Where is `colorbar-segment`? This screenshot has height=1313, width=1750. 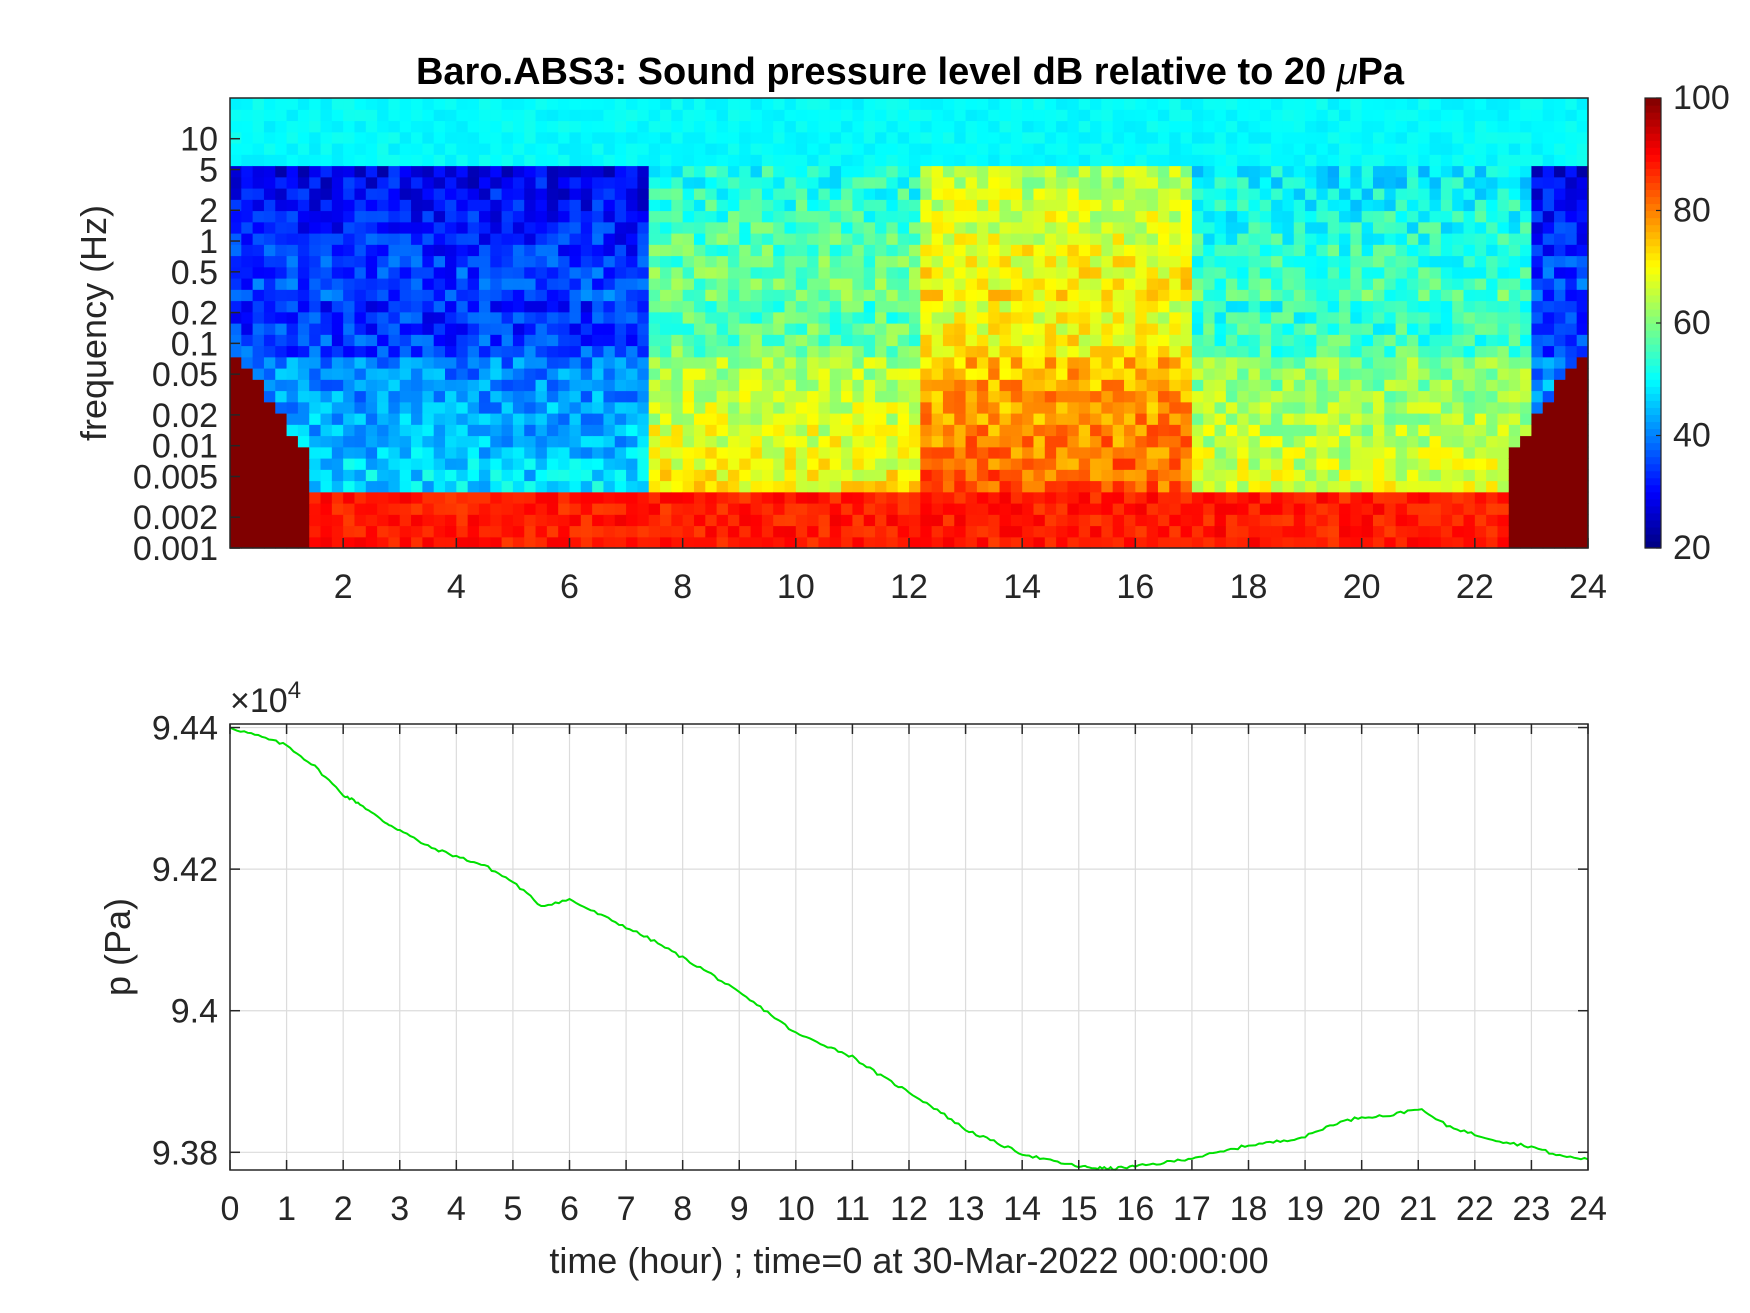
colorbar-segment is located at coordinates (1653, 144).